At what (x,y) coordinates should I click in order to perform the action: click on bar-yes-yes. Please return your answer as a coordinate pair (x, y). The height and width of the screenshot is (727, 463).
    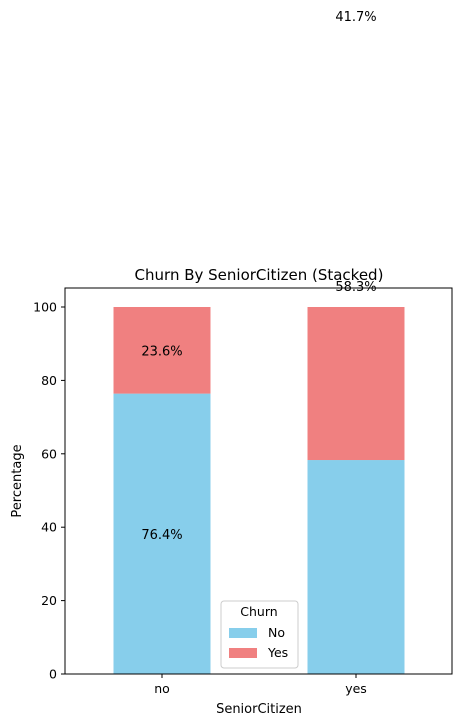
    Looking at the image, I should click on (356, 384).